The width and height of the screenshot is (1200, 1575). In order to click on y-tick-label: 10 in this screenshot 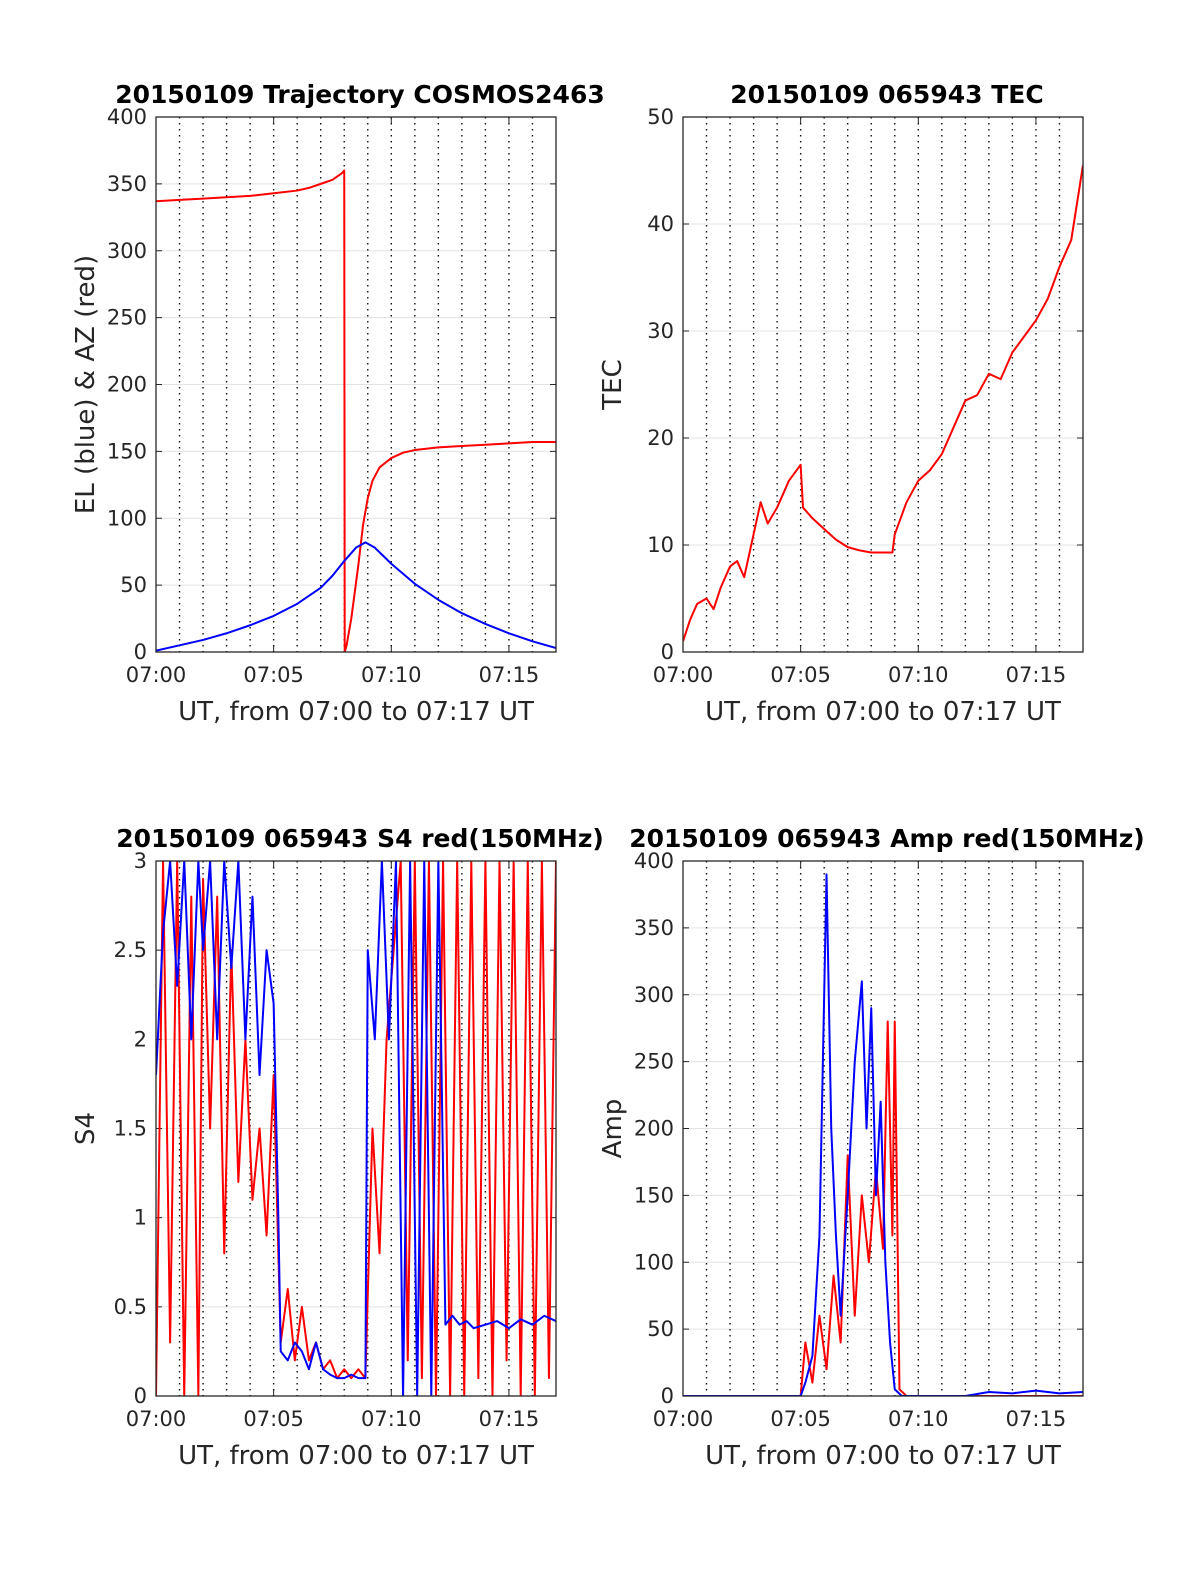, I will do `click(660, 545)`.